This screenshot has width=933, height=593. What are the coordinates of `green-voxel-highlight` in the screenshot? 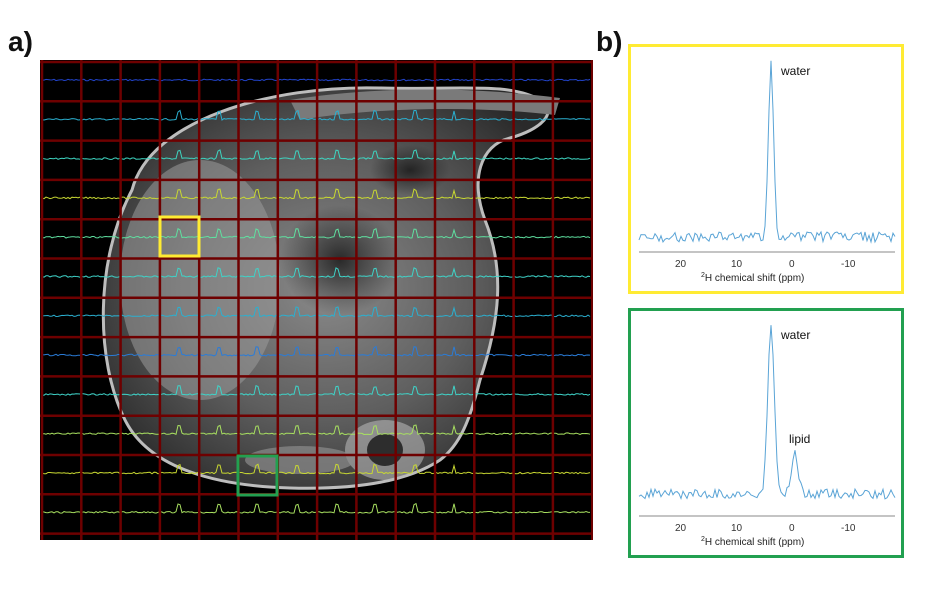 It's located at (257, 475).